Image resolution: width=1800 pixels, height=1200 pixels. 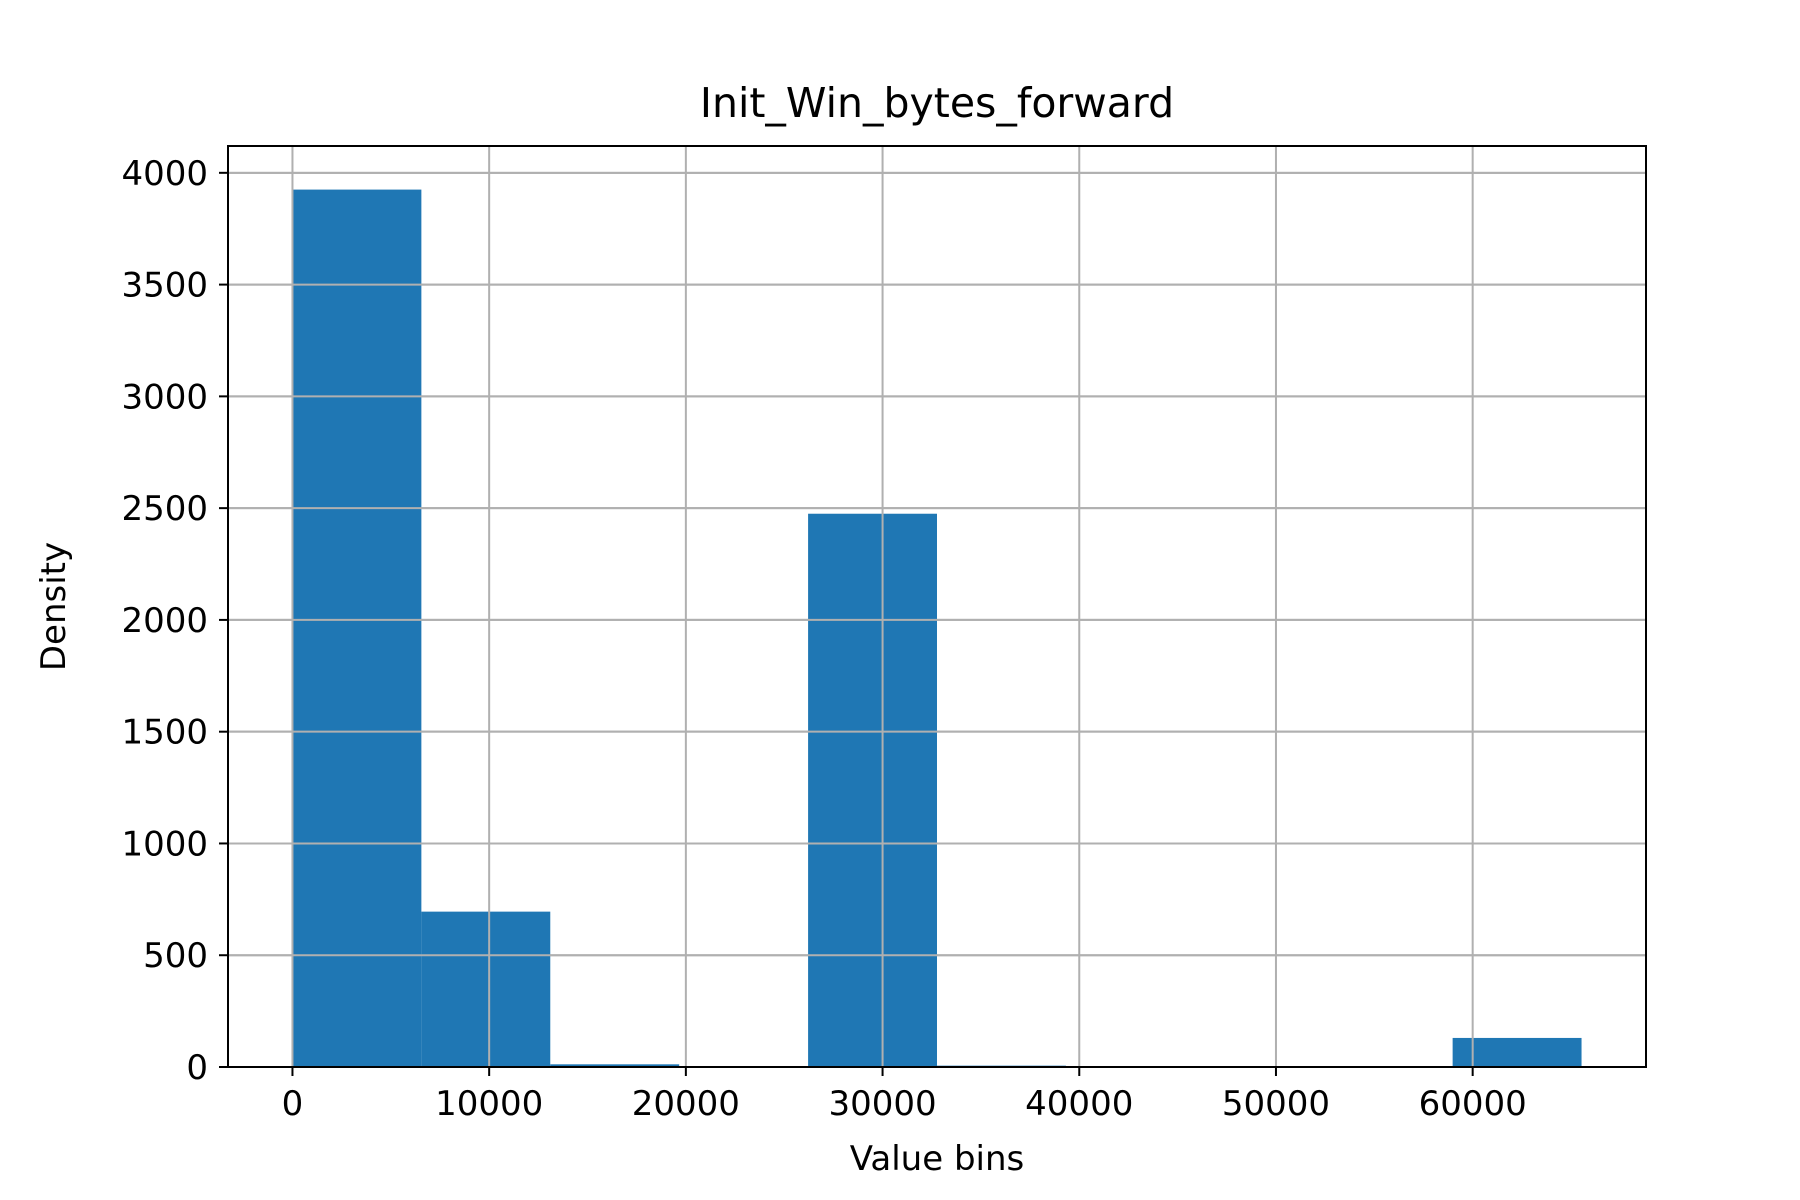 I want to click on x-tick-label: 40000, so click(x=1079, y=1104).